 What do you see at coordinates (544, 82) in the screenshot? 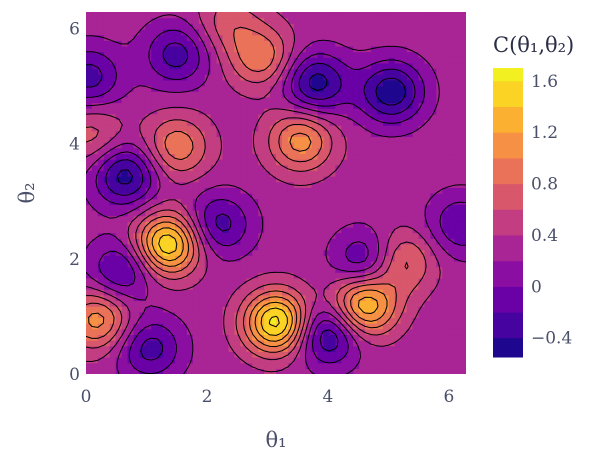
I see `colorbar-tick-label: 1.6` at bounding box center [544, 82].